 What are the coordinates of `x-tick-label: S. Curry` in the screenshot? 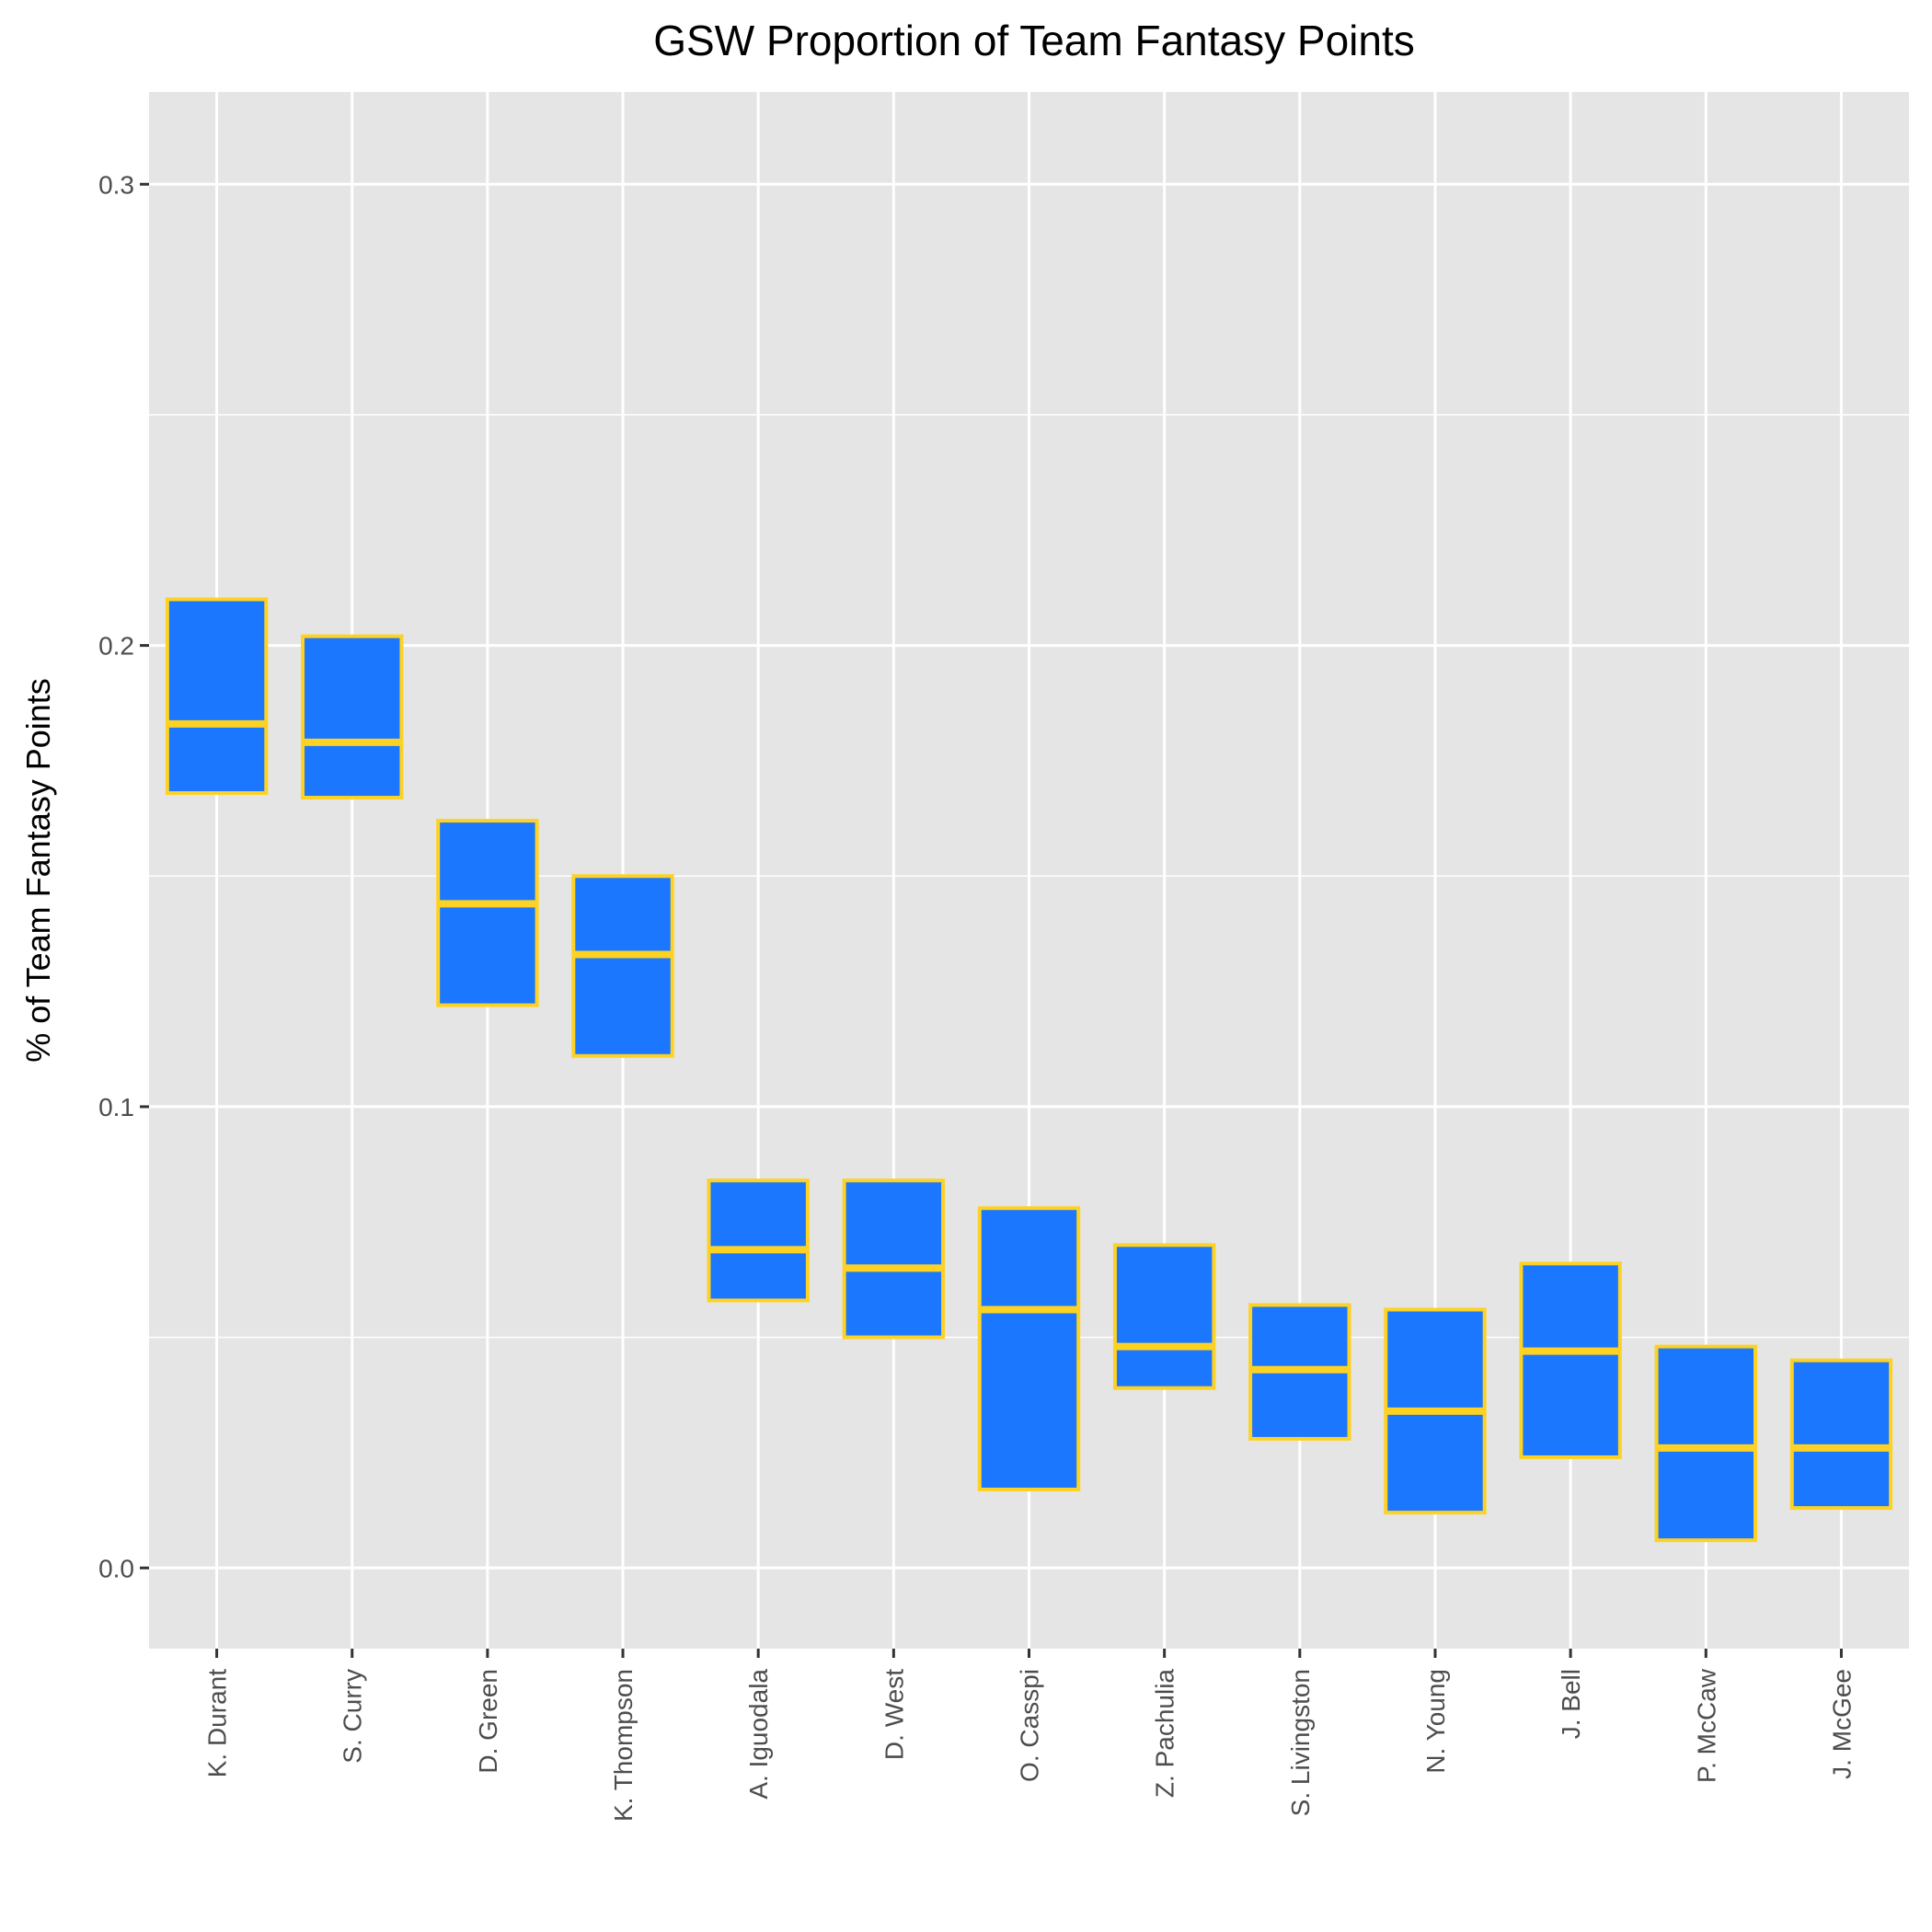 It's located at (353, 1716).